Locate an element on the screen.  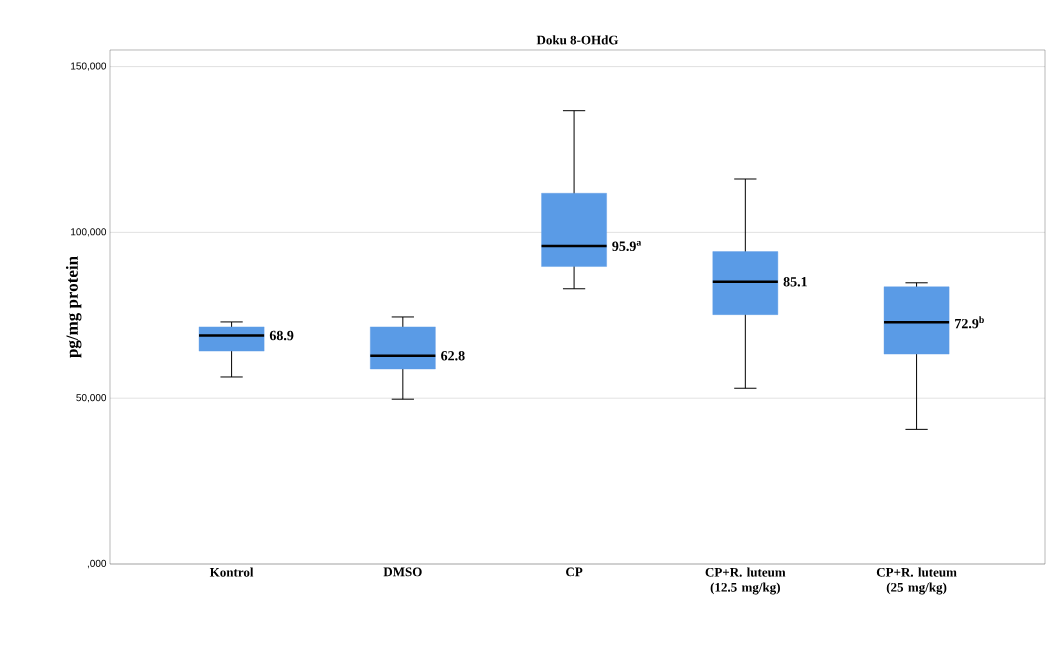
x-tick-label: DMSO is located at coordinates (402, 572).